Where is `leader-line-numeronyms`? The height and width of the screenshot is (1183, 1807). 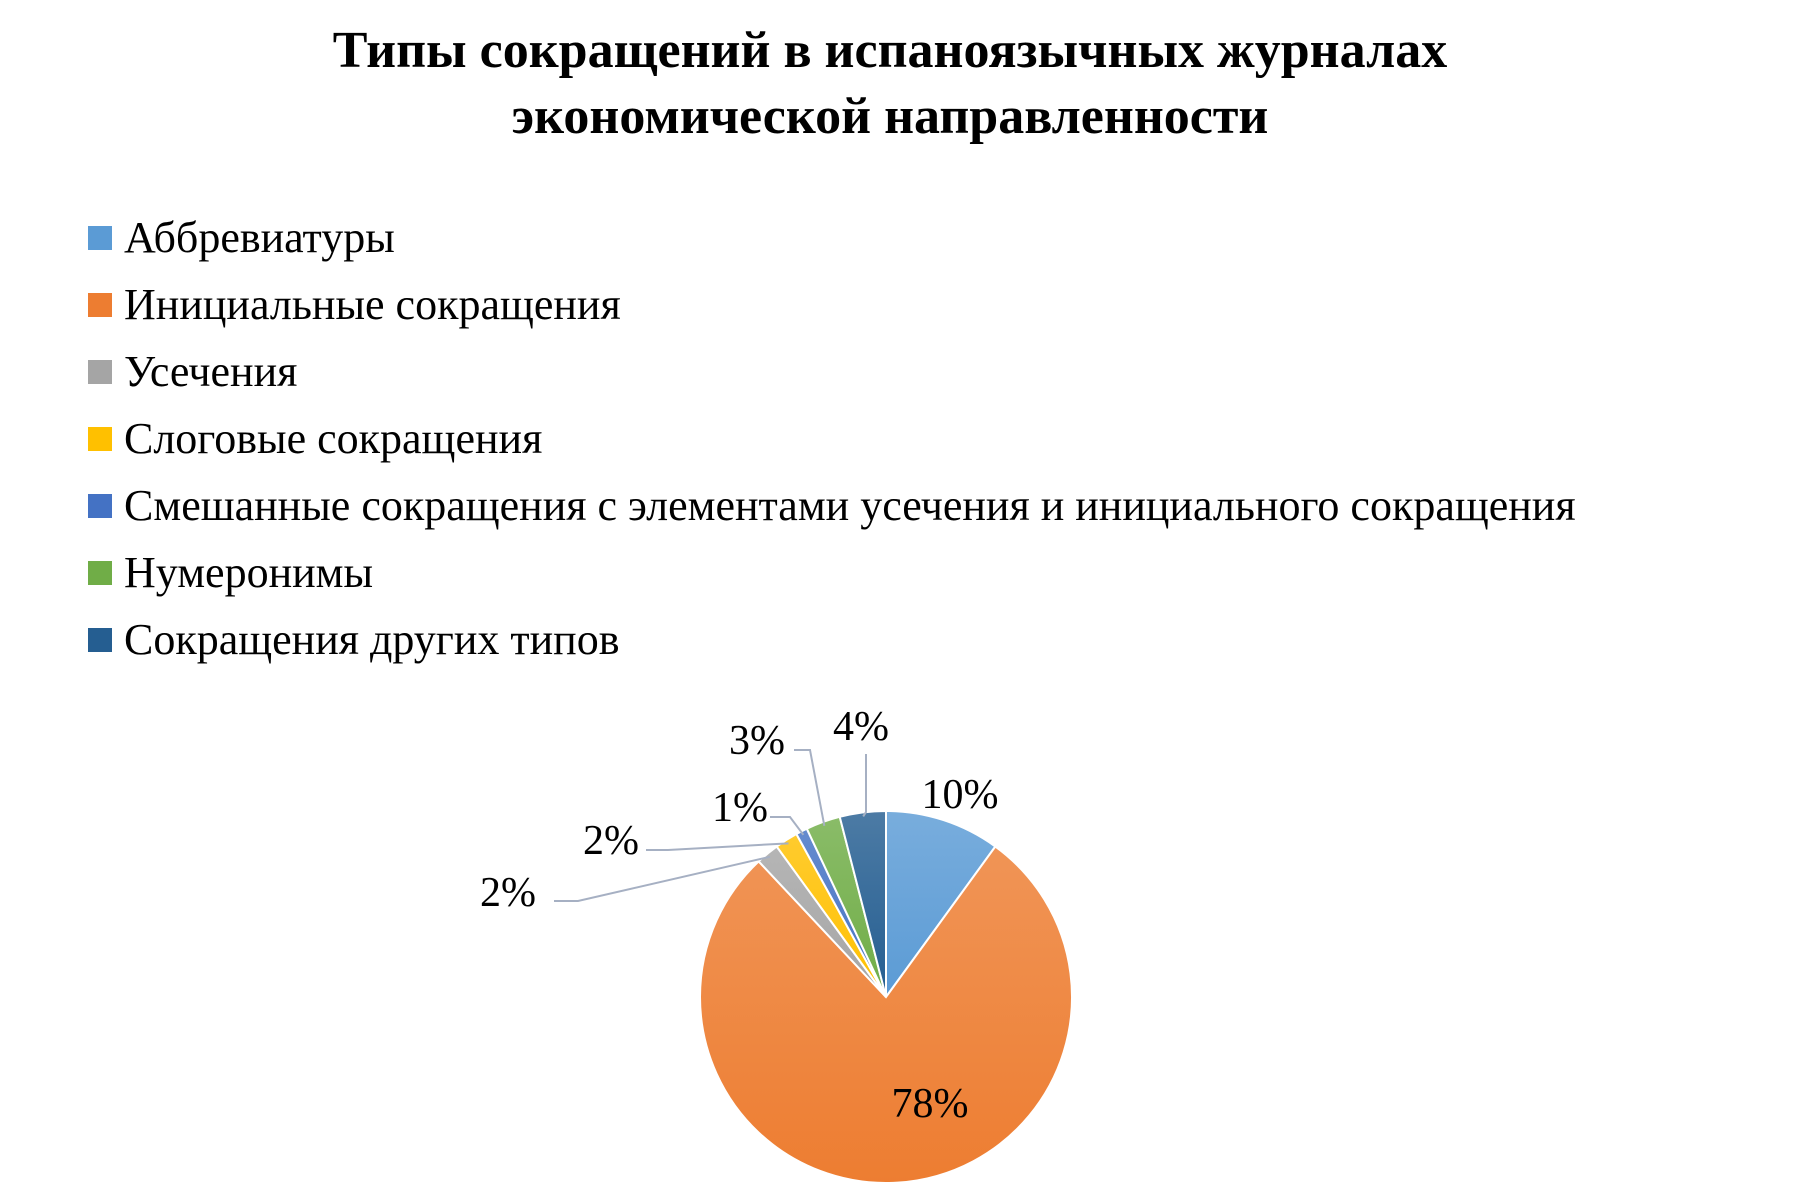 leader-line-numeronyms is located at coordinates (810, 787).